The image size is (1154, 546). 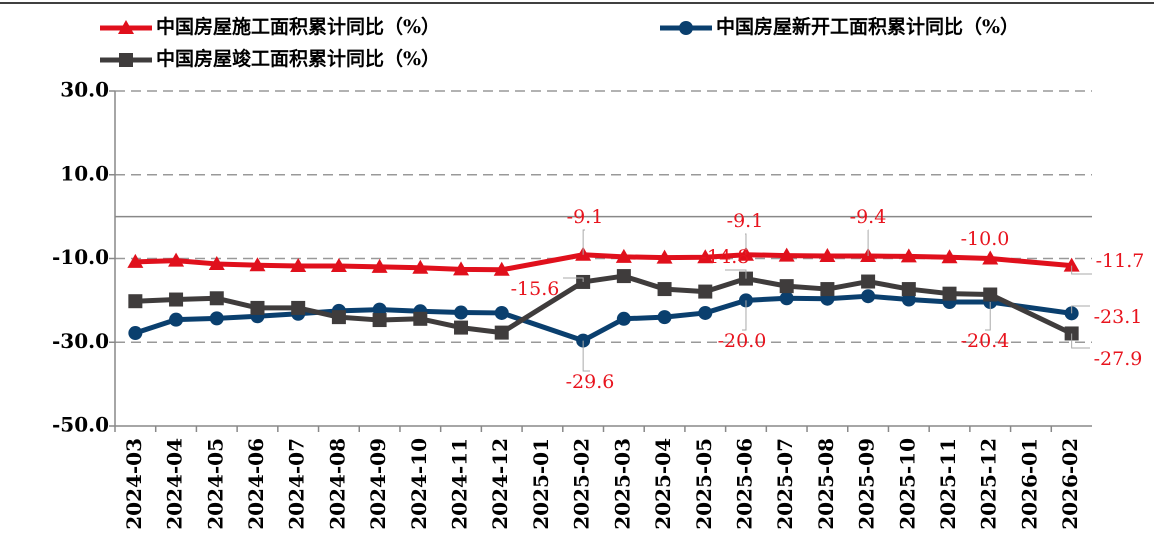 What do you see at coordinates (826, 484) in the screenshot?
I see `x-tick-label: 2025-08` at bounding box center [826, 484].